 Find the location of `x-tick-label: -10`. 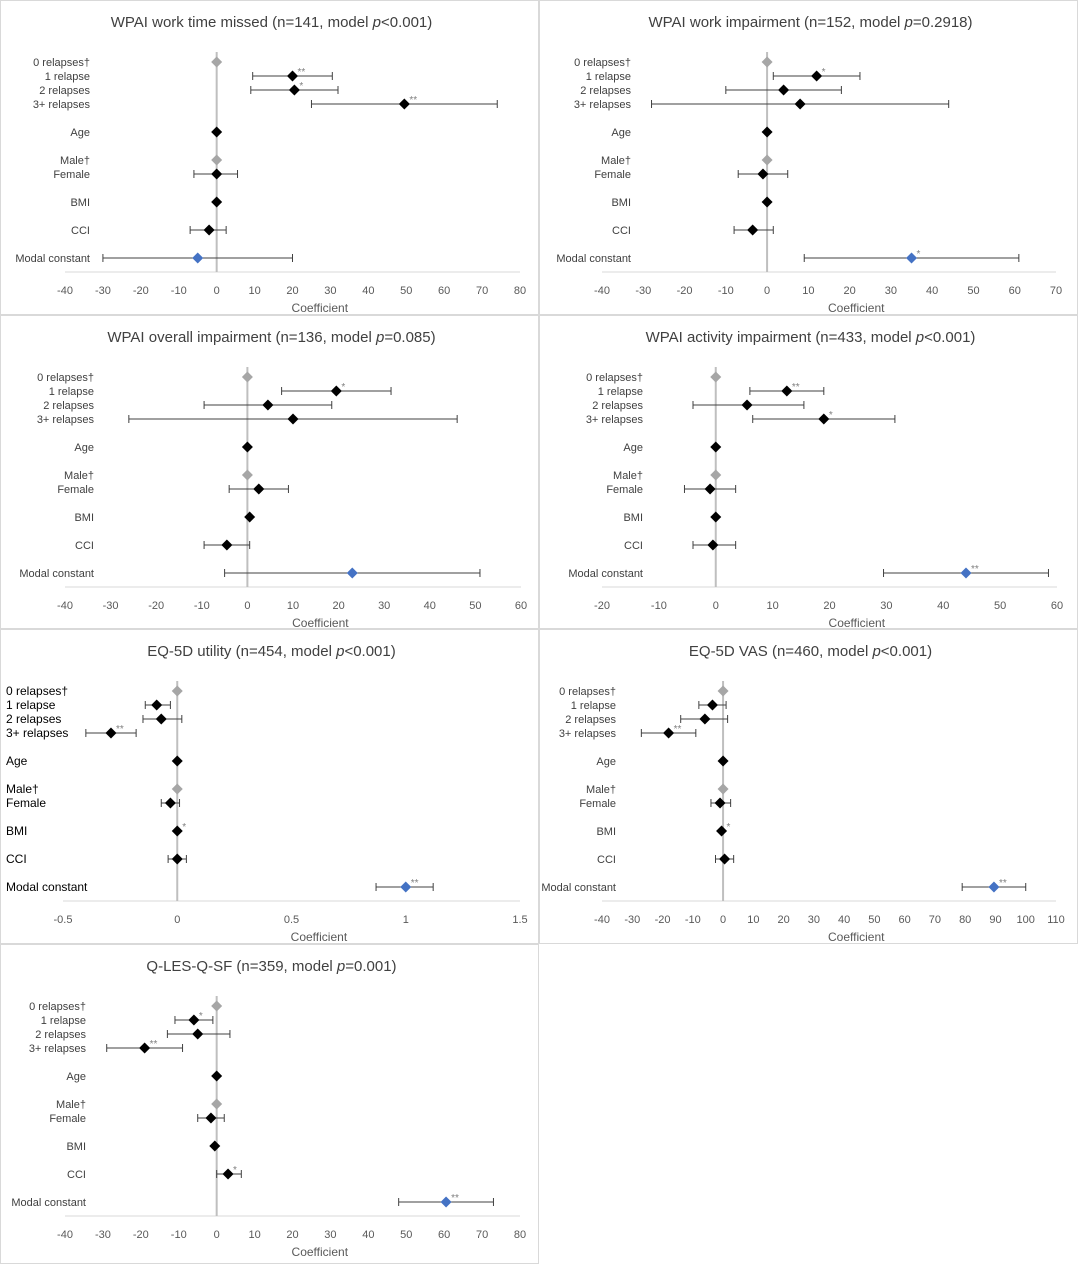

x-tick-label: -10 is located at coordinates (726, 291).